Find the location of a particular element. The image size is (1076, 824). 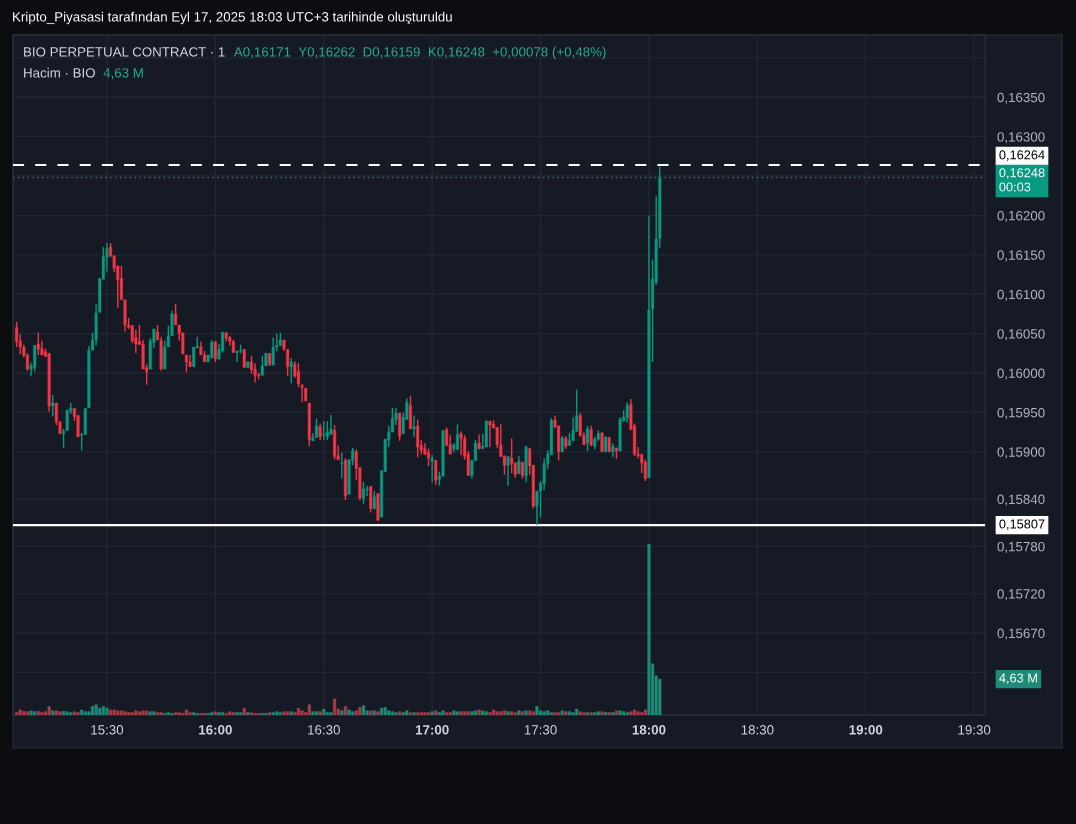

annotation: Y0,16262 is located at coordinates (326, 53).